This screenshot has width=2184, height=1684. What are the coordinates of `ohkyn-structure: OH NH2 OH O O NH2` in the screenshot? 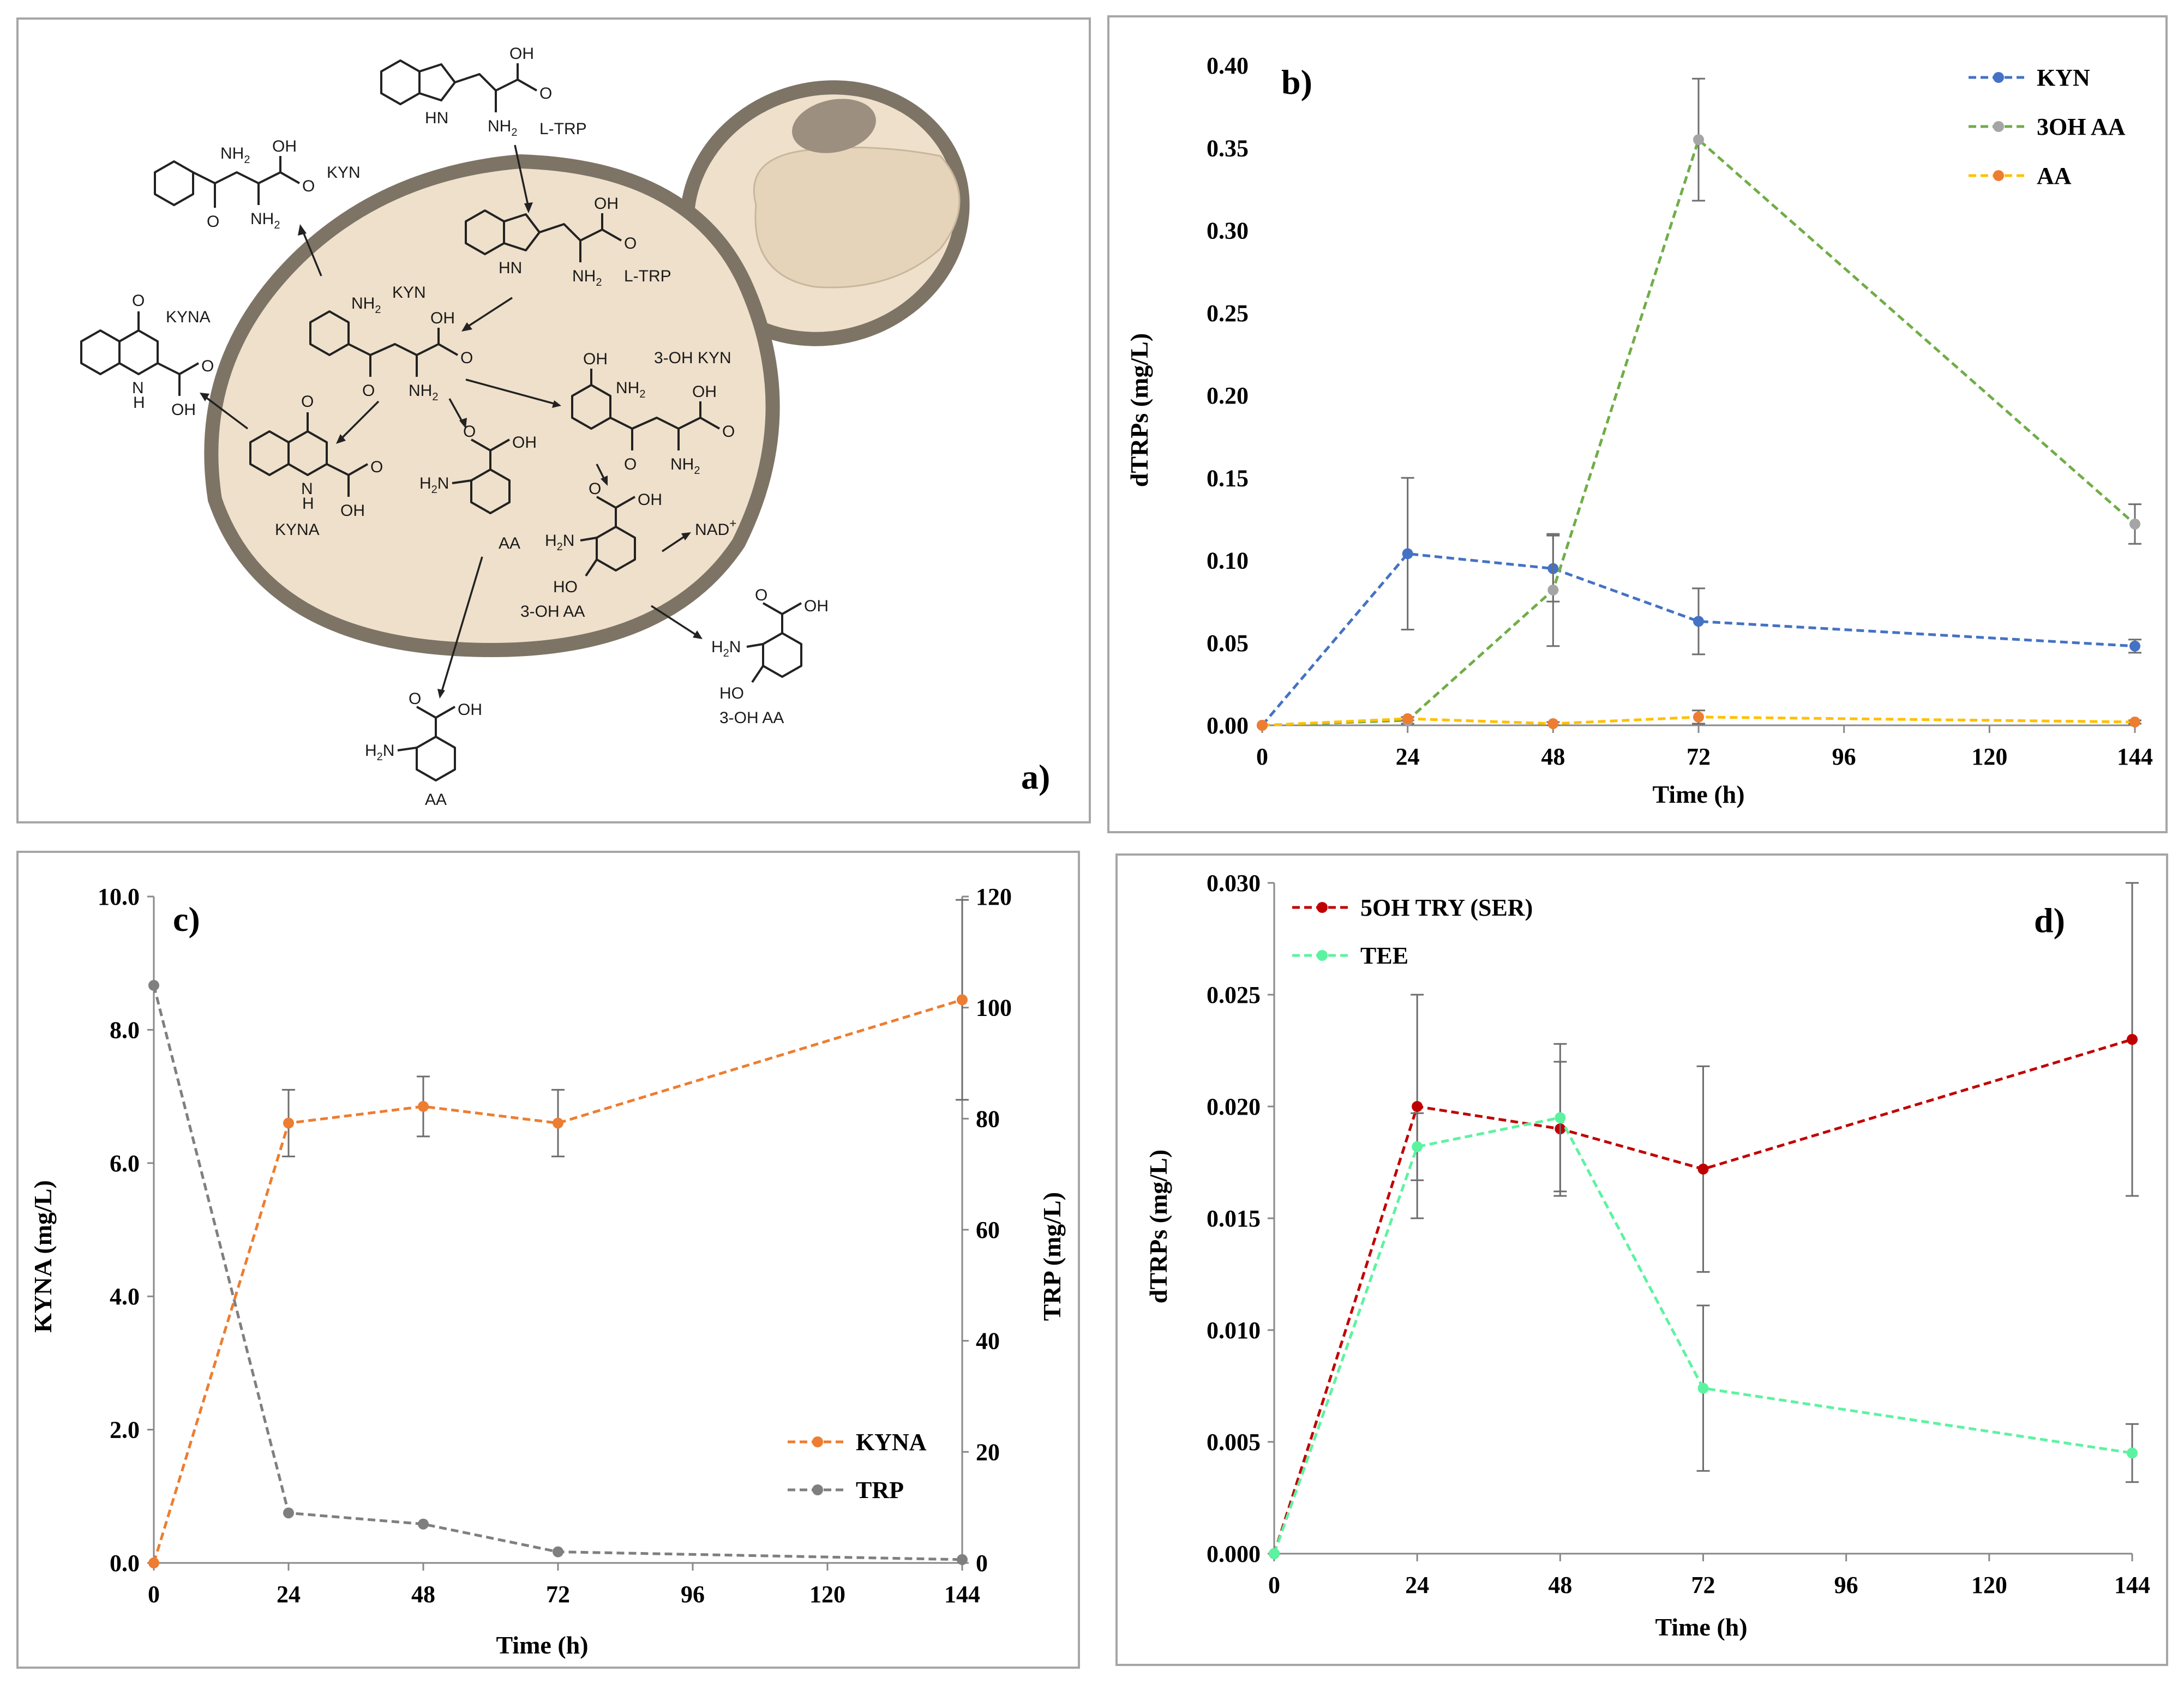 It's located at (653, 414).